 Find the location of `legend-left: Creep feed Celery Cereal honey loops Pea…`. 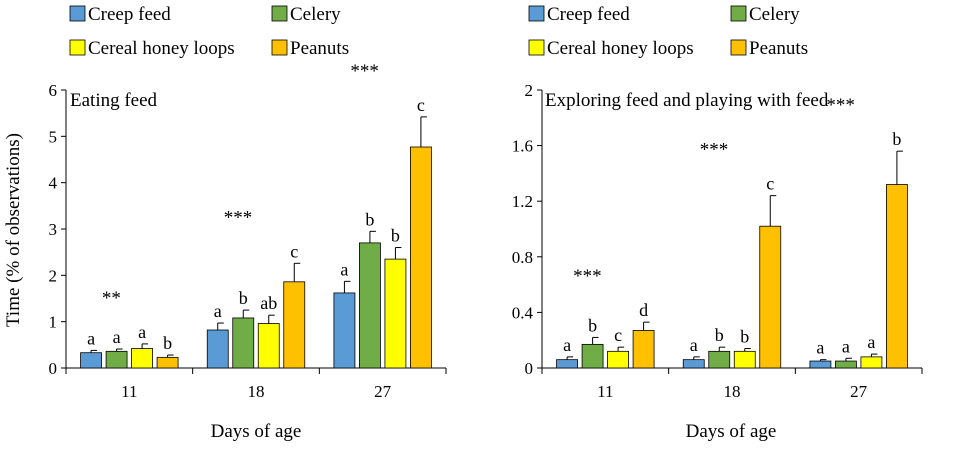

legend-left: Creep feed Celery Cereal honey loops Pea… is located at coordinates (209, 31).